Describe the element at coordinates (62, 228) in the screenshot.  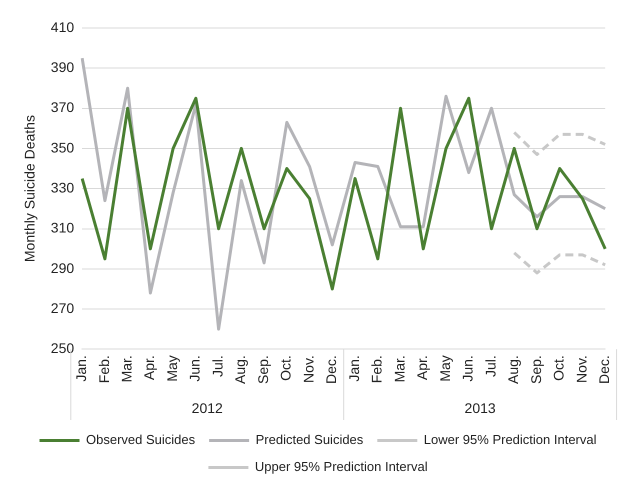
I see `y-tick-label: 310` at that location.